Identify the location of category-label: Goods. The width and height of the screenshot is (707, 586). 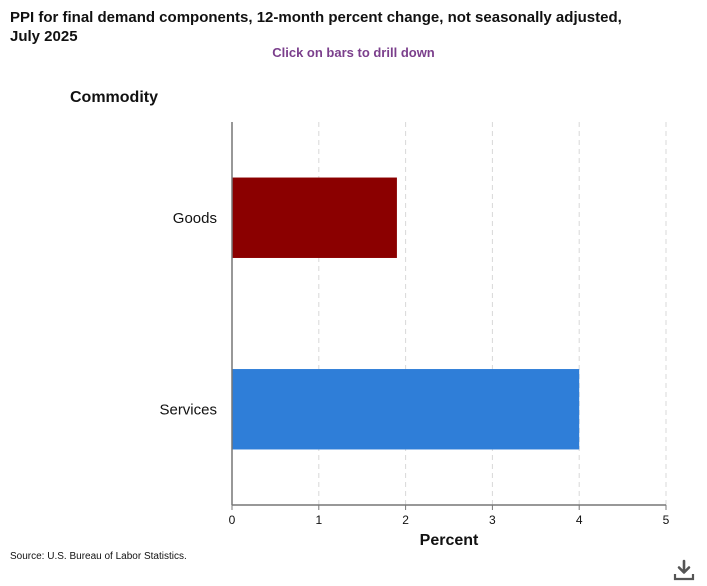
(195, 218).